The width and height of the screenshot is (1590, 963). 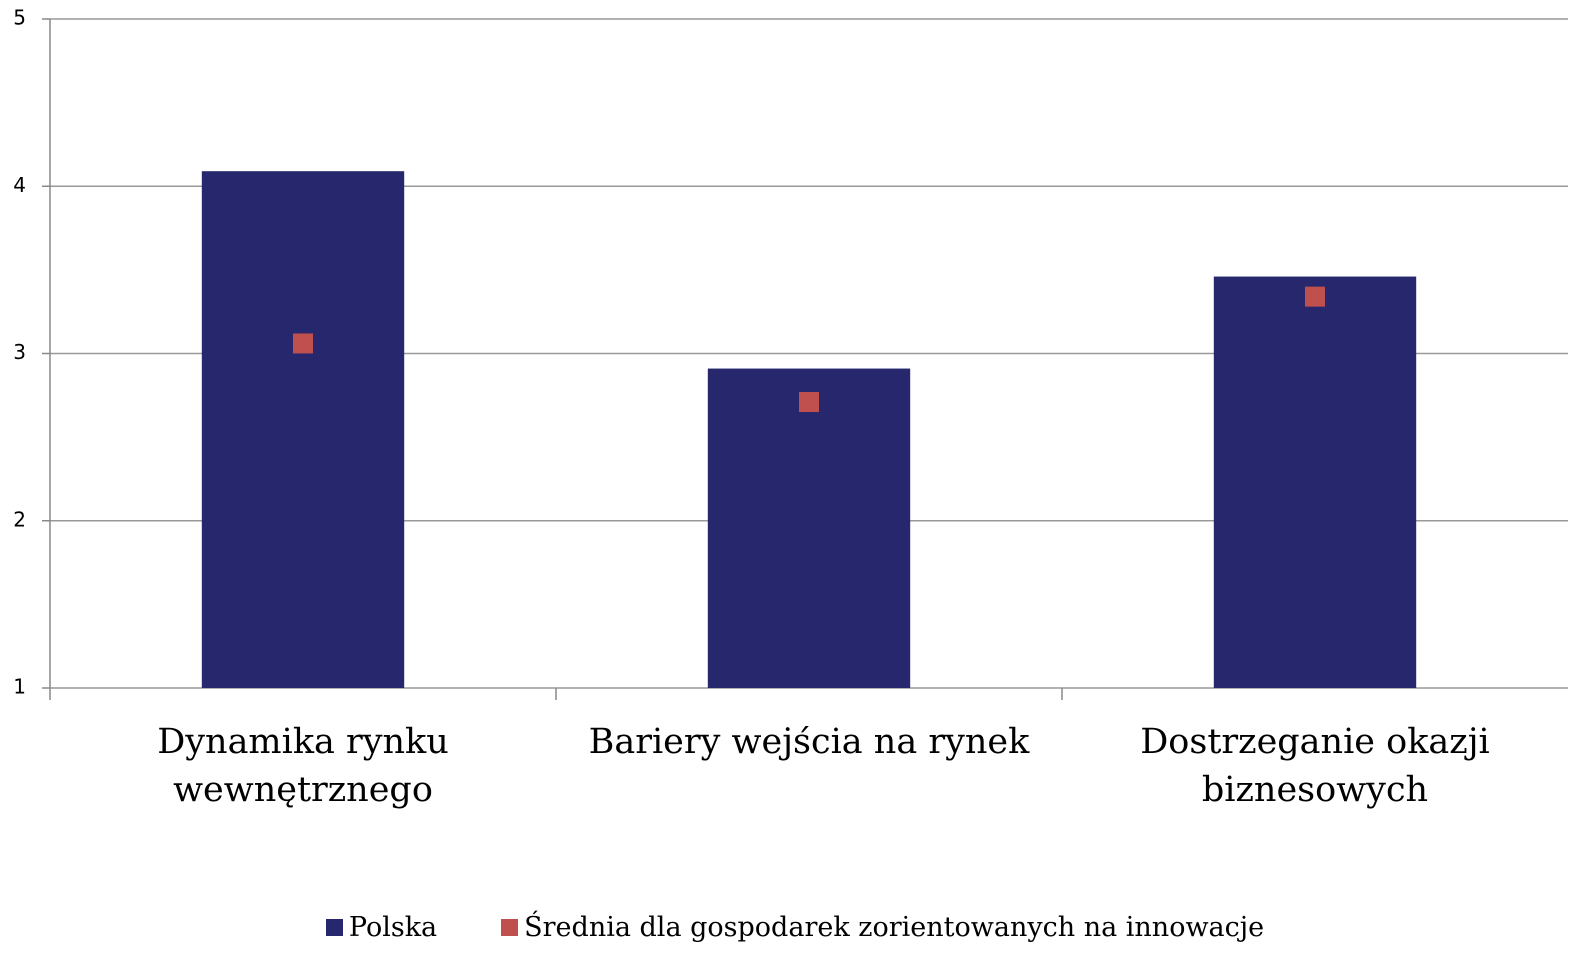 I want to click on legend-label: Polska, so click(x=393, y=927).